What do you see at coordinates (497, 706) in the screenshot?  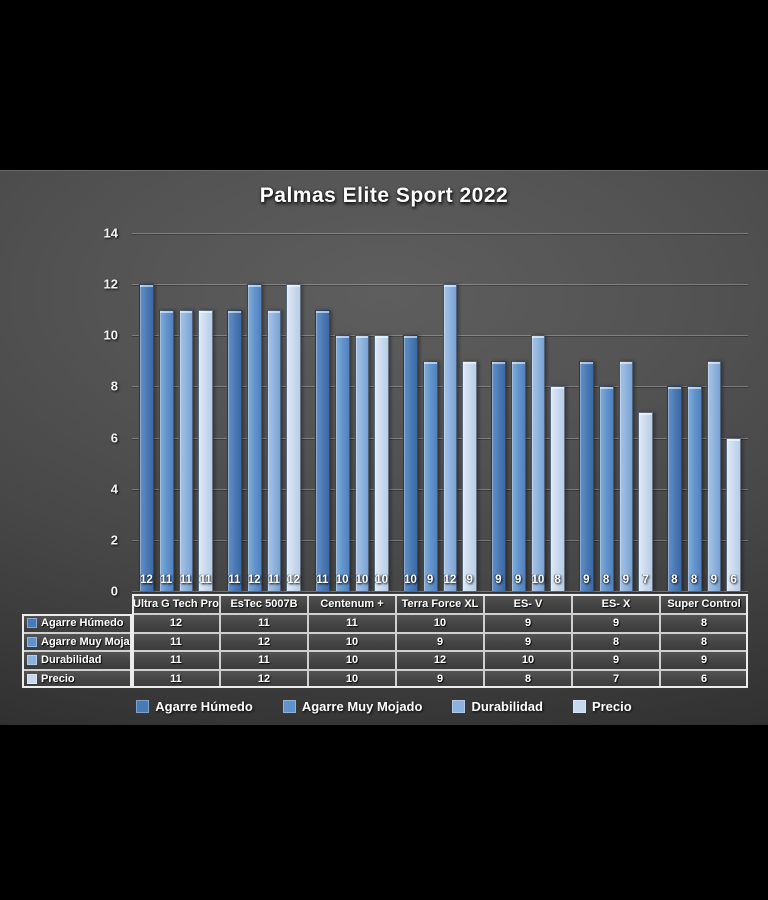 I see `legend-item: Durabilidad` at bounding box center [497, 706].